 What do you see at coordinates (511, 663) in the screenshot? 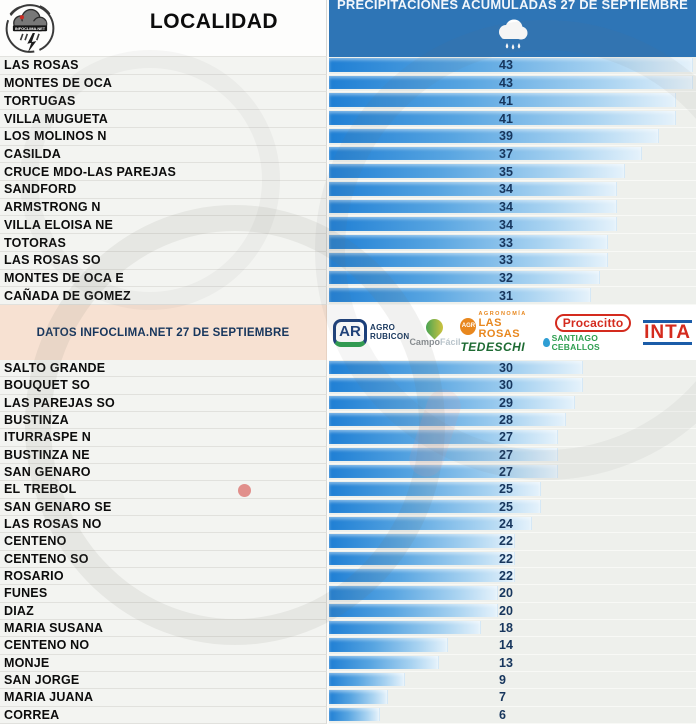
I see `bar-cell: 13` at bounding box center [511, 663].